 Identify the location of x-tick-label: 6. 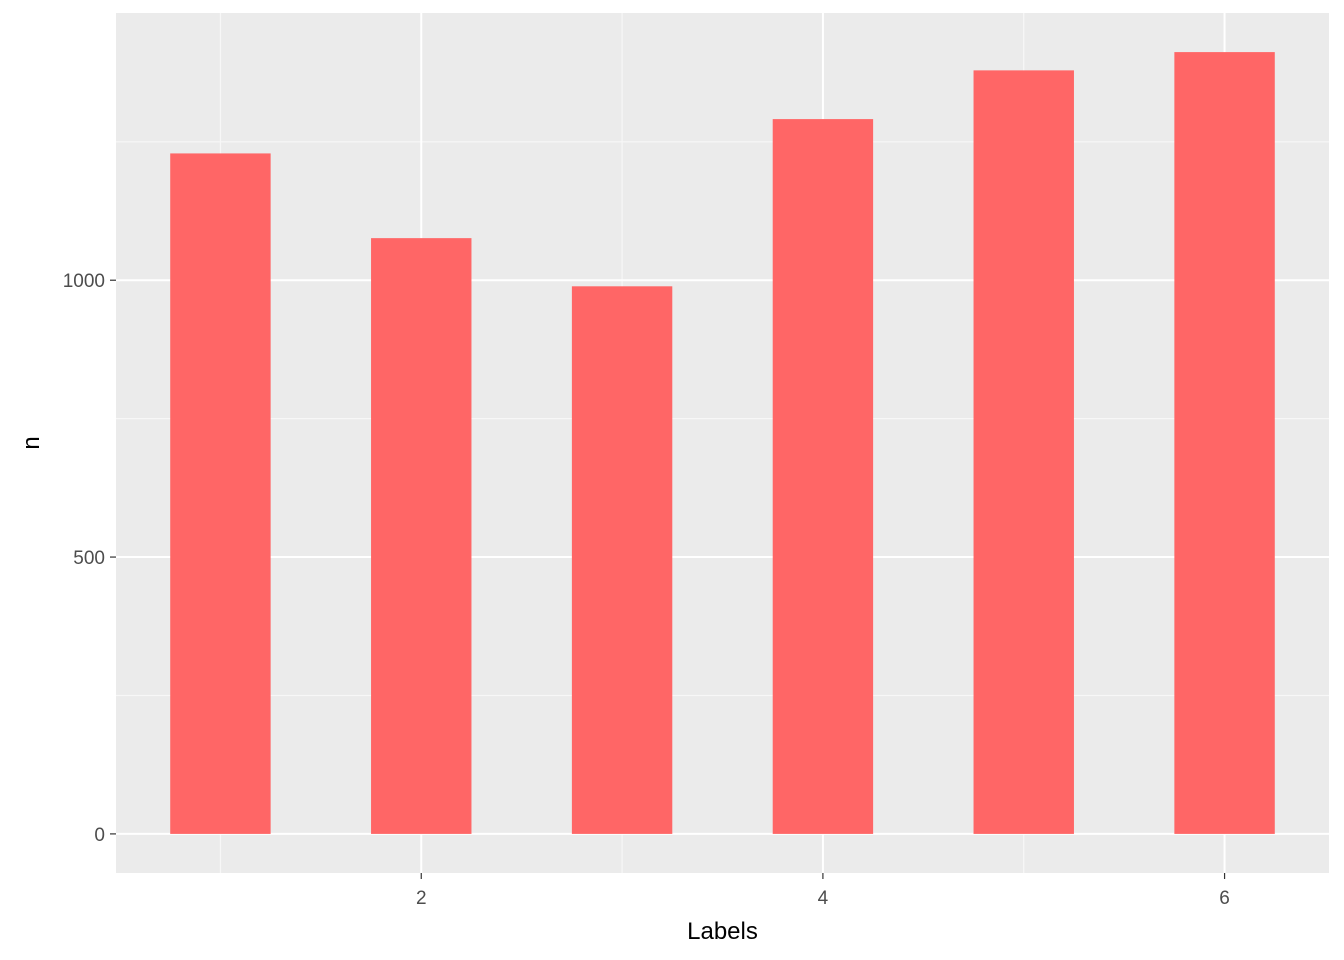
(1224, 898).